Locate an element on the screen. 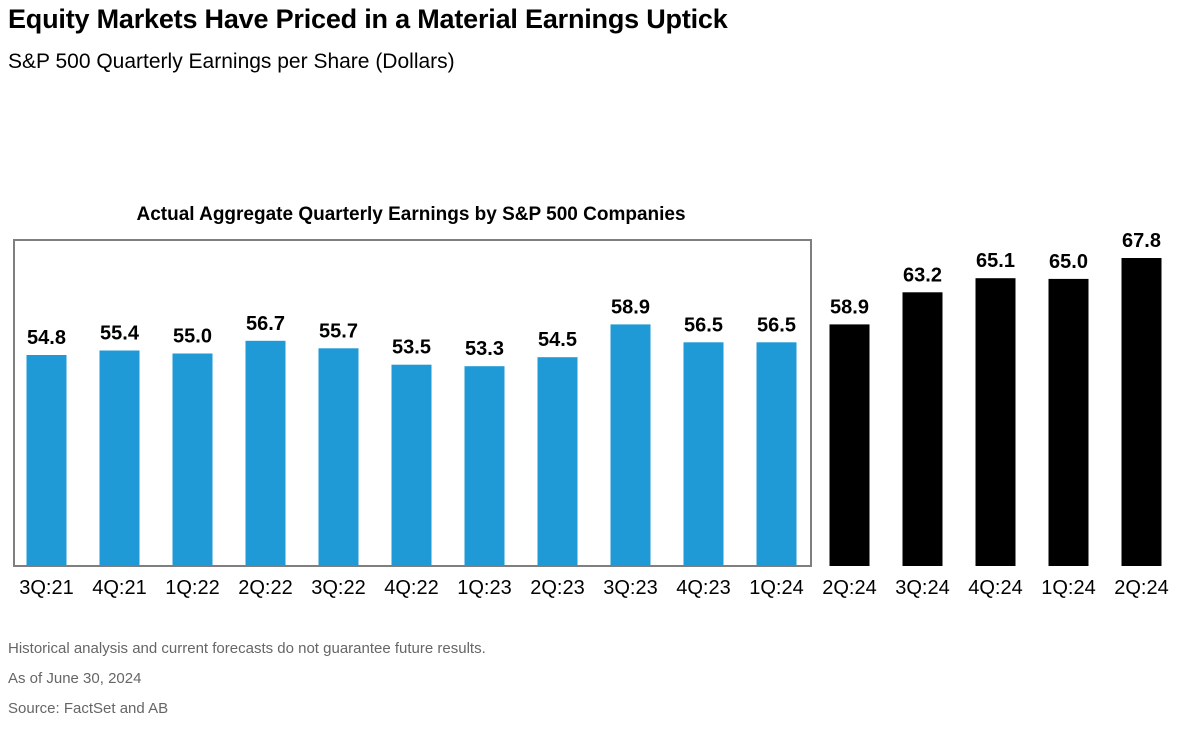  x-tick-label-4: 3Q:22 is located at coordinates (338, 588).